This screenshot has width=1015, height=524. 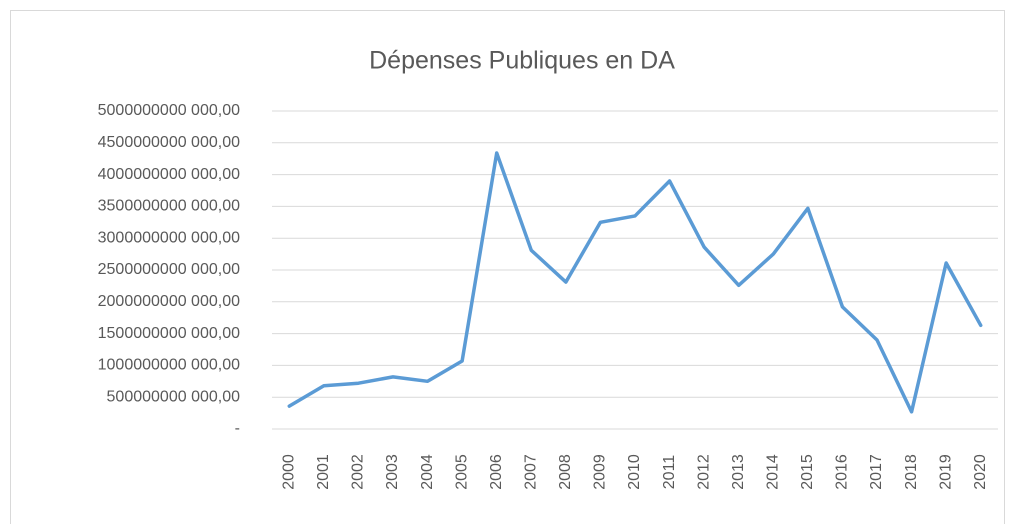 What do you see at coordinates (531, 472) in the screenshot?
I see `x-tick-label: 2007` at bounding box center [531, 472].